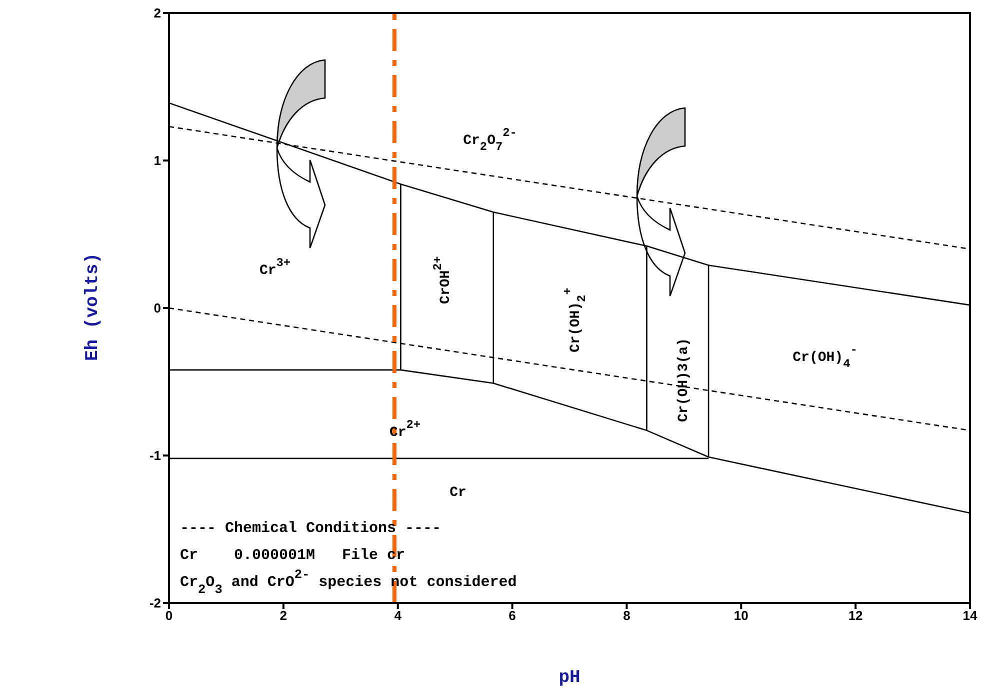 This screenshot has width=992, height=696. Describe the element at coordinates (157, 160) in the screenshot. I see `y-tick-label: 1` at that location.